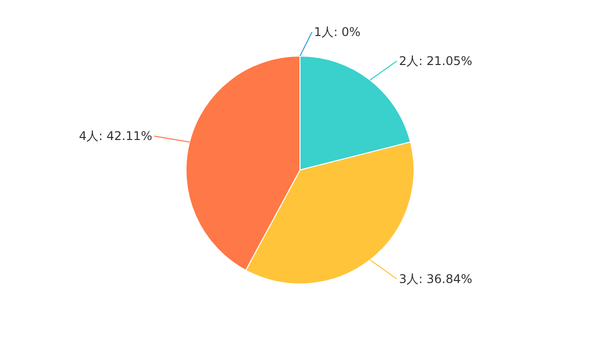  I want to click on slice-label: 2人: 21.05%, so click(435, 61).